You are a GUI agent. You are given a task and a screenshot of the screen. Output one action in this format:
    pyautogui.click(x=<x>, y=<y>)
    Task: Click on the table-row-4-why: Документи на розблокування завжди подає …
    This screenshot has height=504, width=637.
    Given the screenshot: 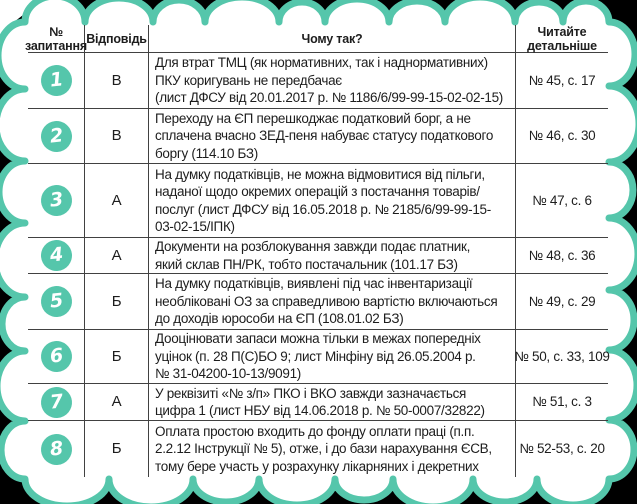 What is the action you would take?
    pyautogui.click(x=332, y=256)
    